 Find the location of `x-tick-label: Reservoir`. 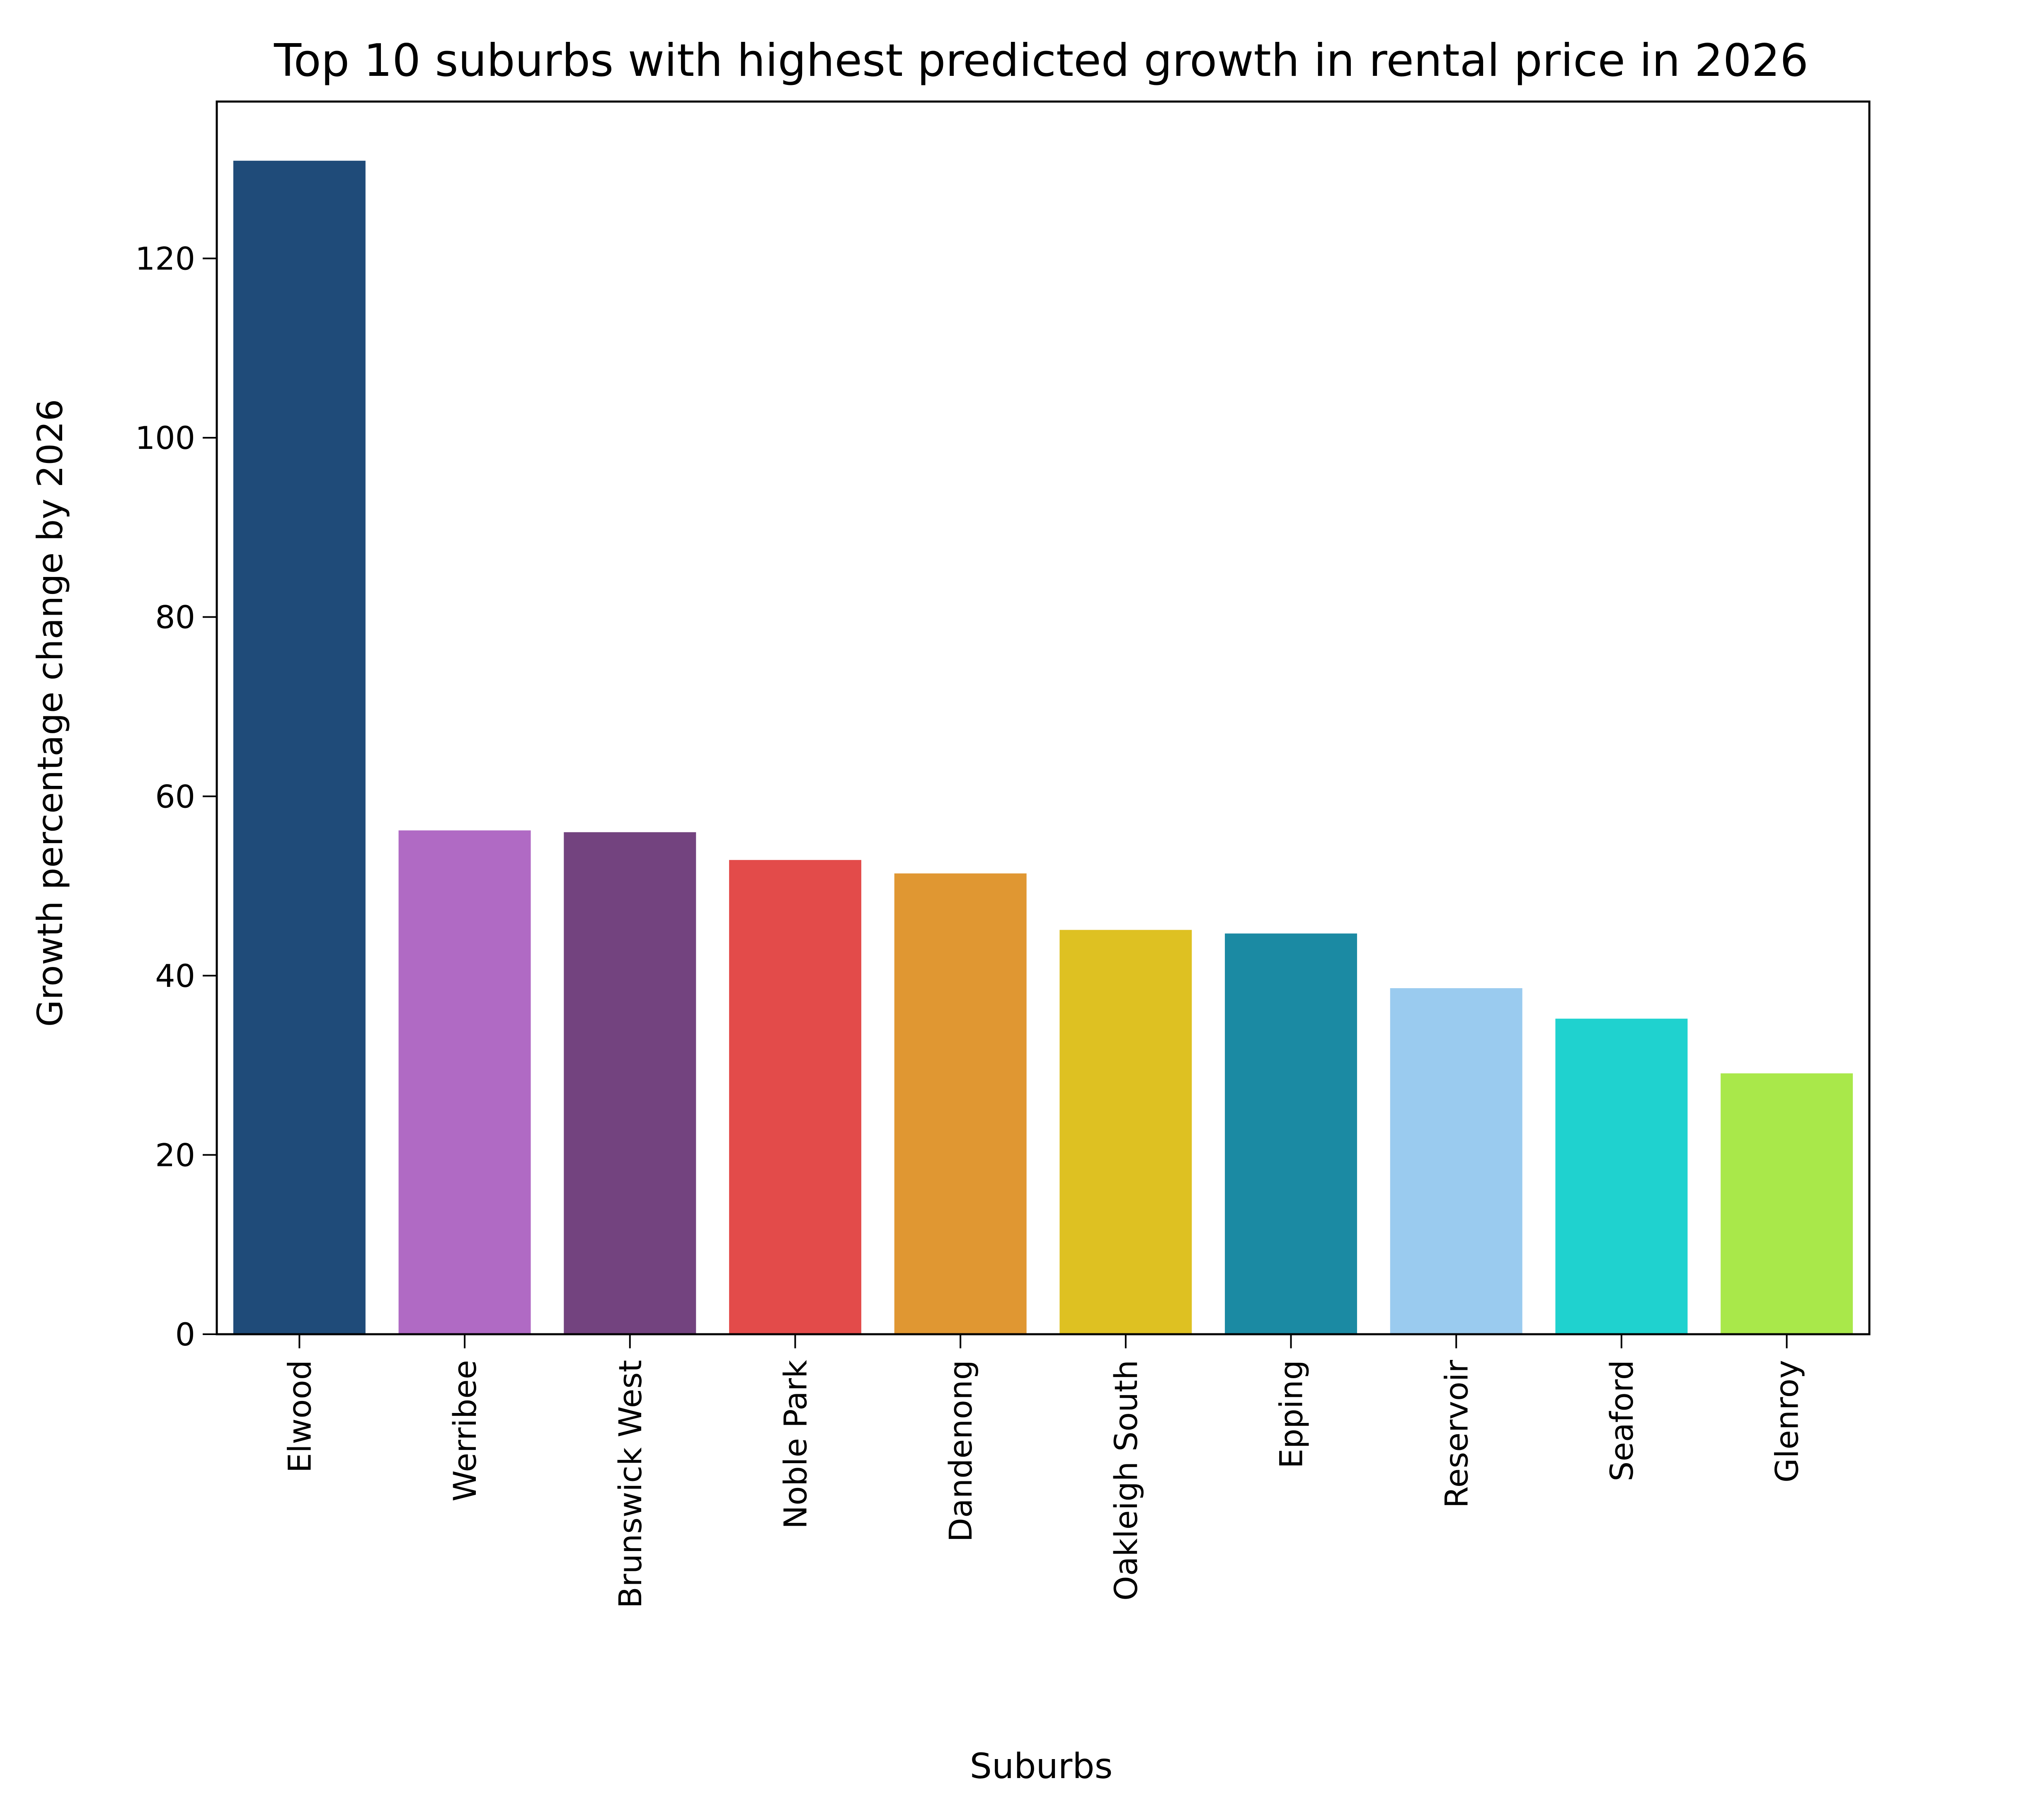

x-tick-label: Reservoir is located at coordinates (1456, 1434).